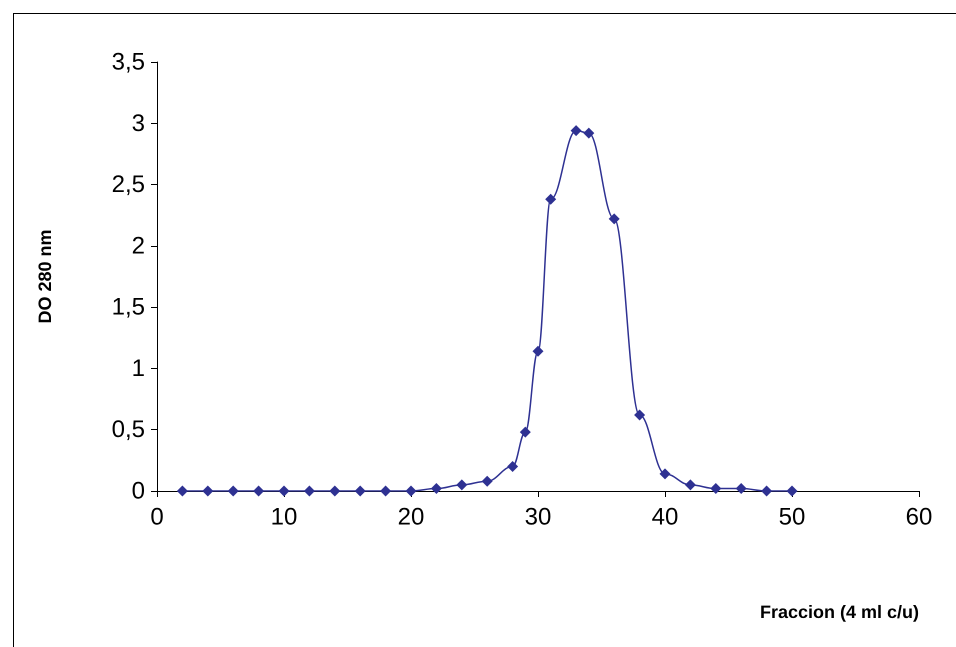  What do you see at coordinates (919, 517) in the screenshot?
I see `x-tick-label: 60` at bounding box center [919, 517].